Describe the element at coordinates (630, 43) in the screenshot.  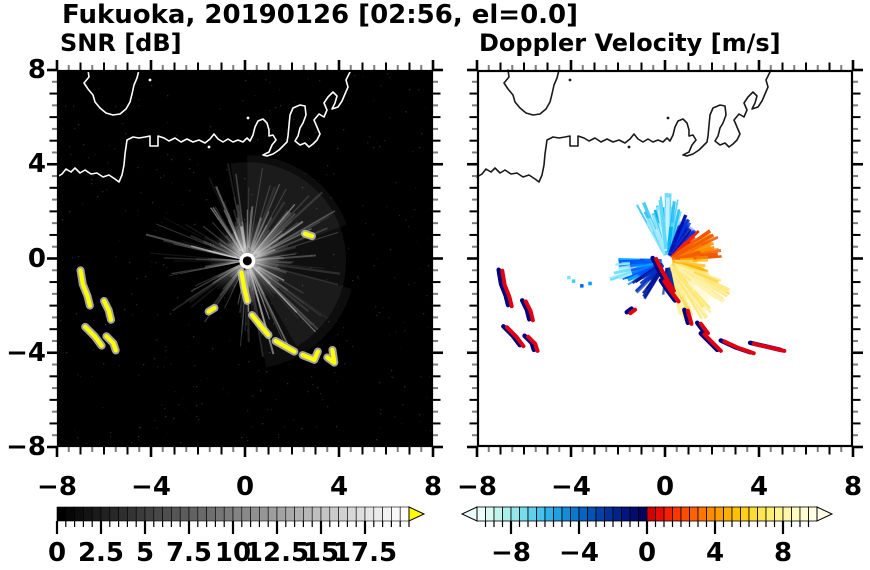
I see `doppler-panel-title: Doppler Velocity [m/s]` at that location.